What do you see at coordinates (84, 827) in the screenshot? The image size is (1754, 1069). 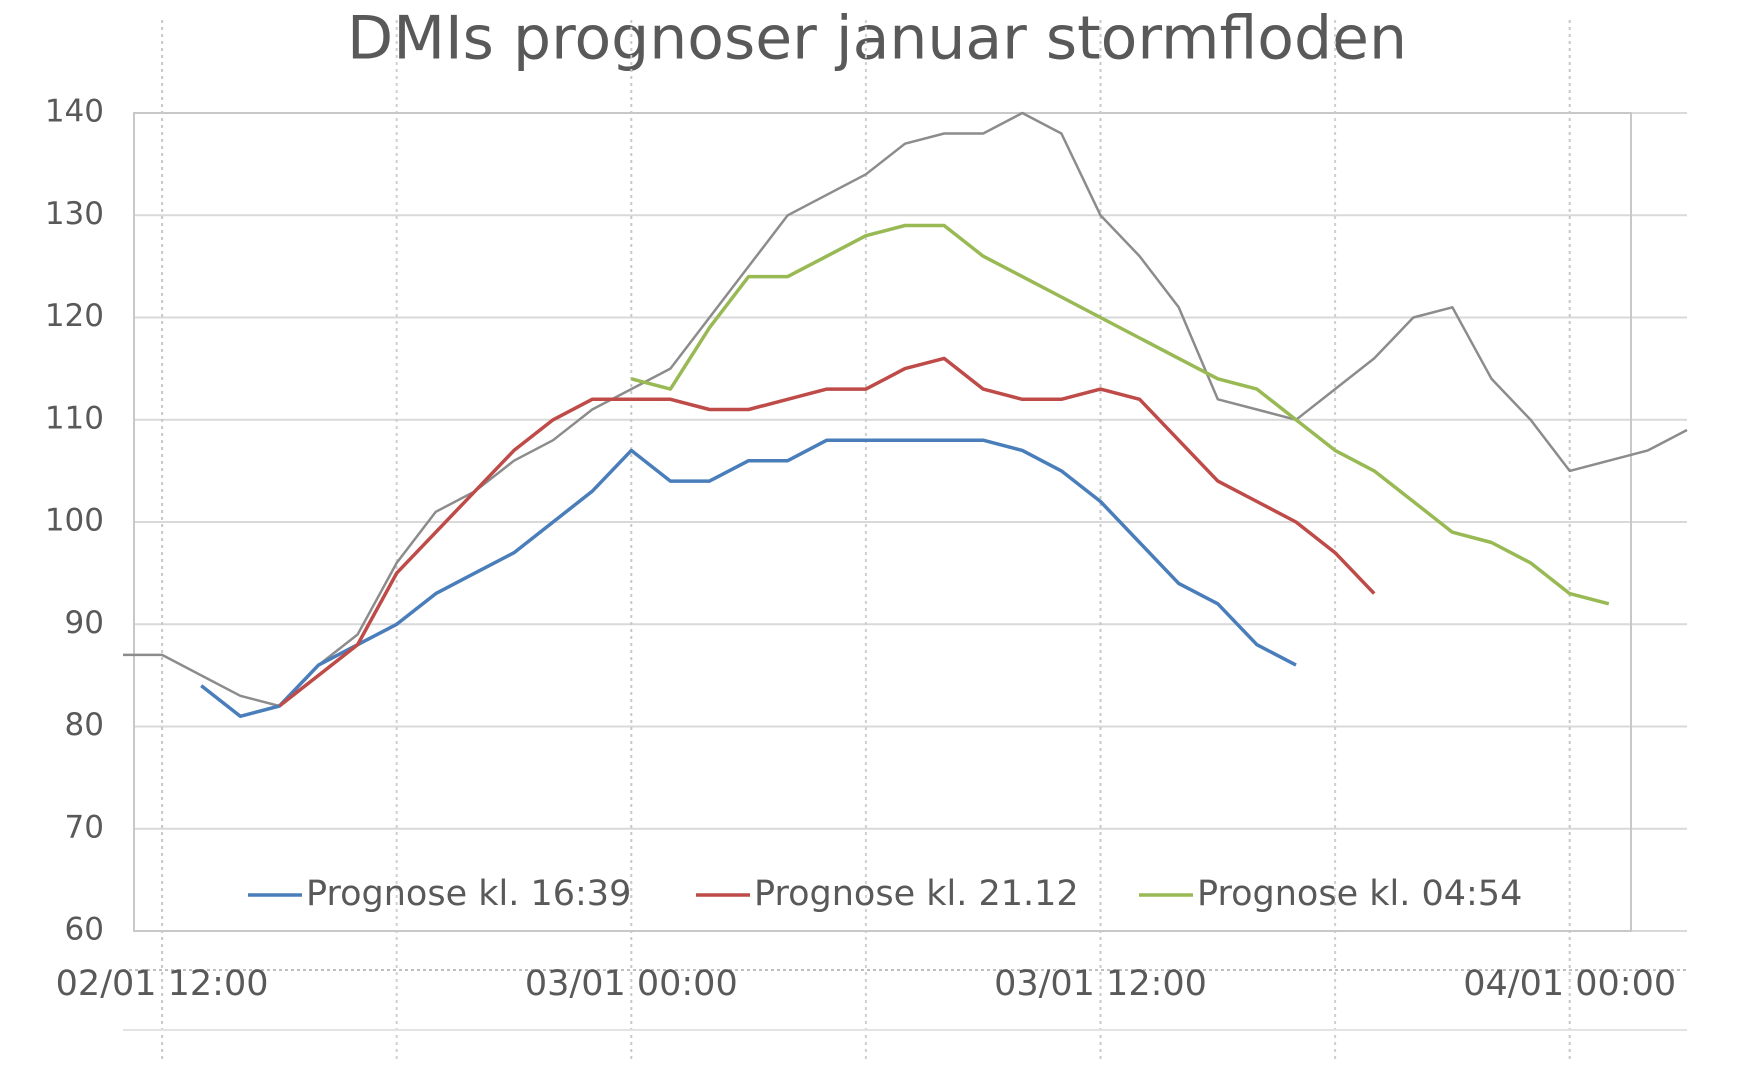 I see `y-tick-label: 70` at bounding box center [84, 827].